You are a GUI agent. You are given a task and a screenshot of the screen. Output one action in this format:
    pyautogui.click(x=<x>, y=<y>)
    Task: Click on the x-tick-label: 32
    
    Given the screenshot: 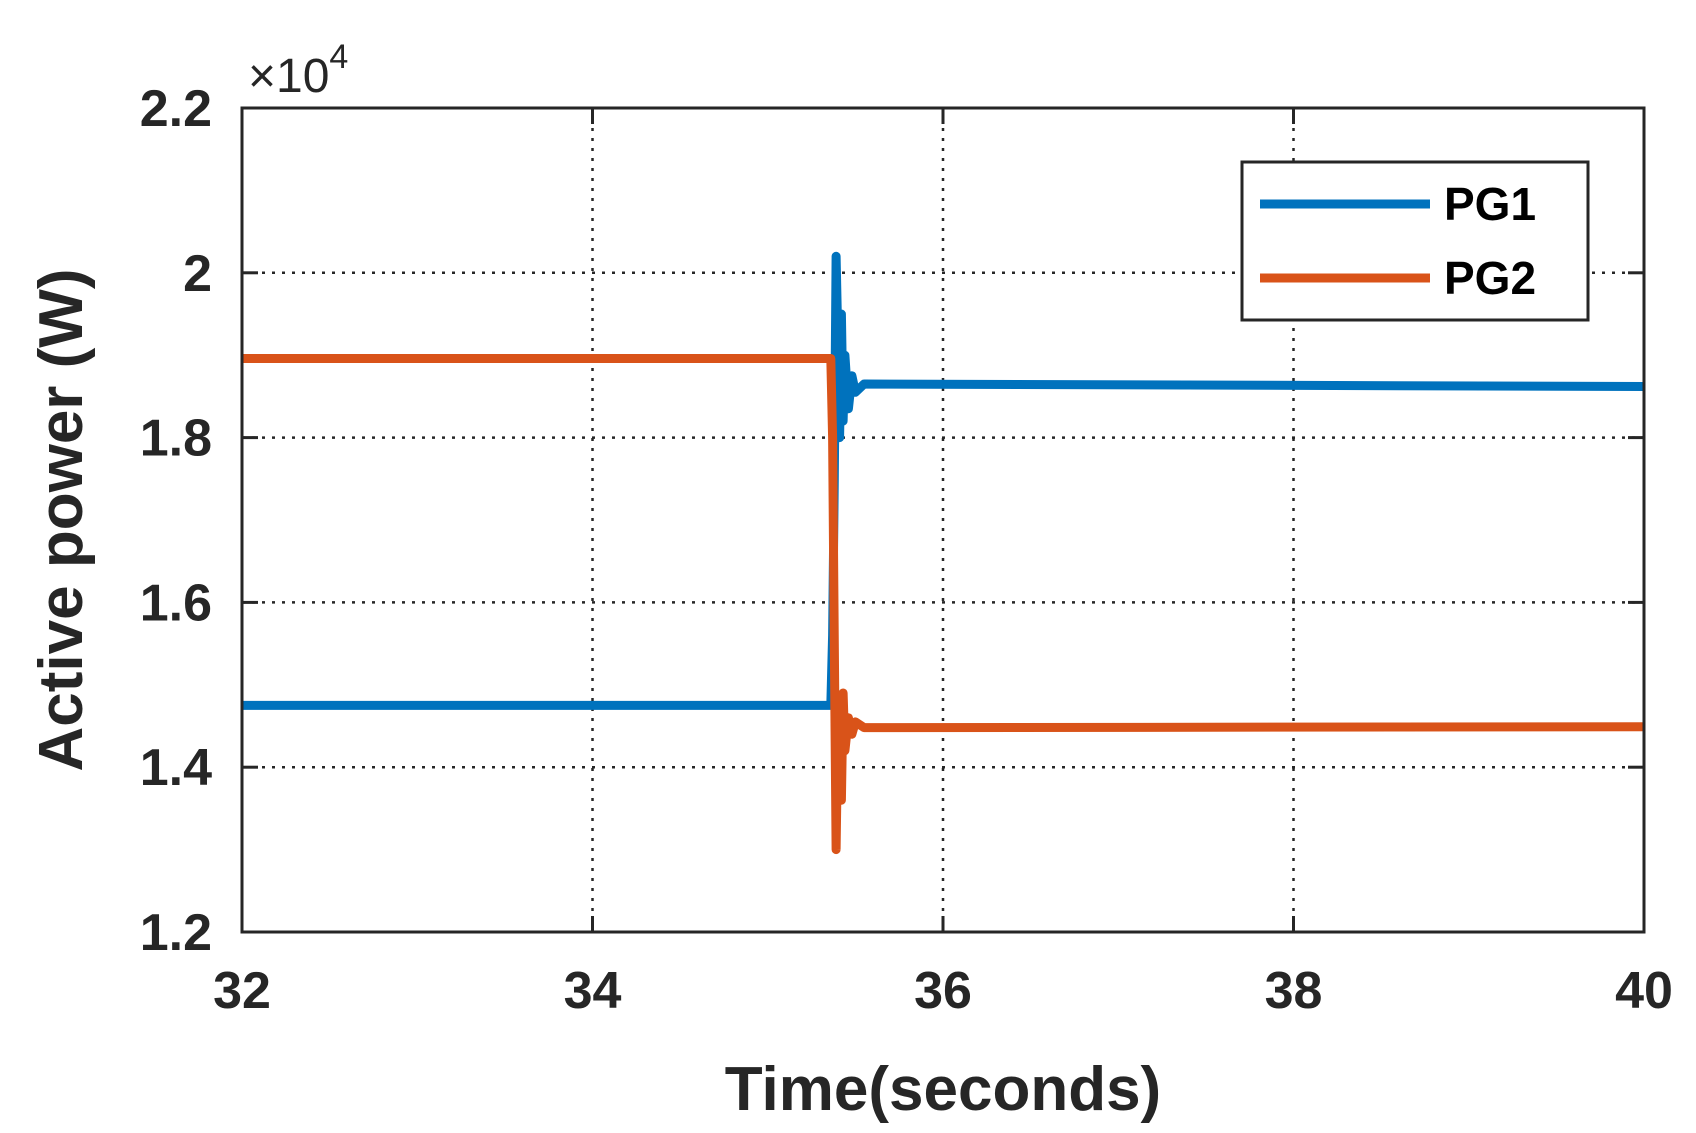 What is the action you would take?
    pyautogui.click(x=242, y=991)
    